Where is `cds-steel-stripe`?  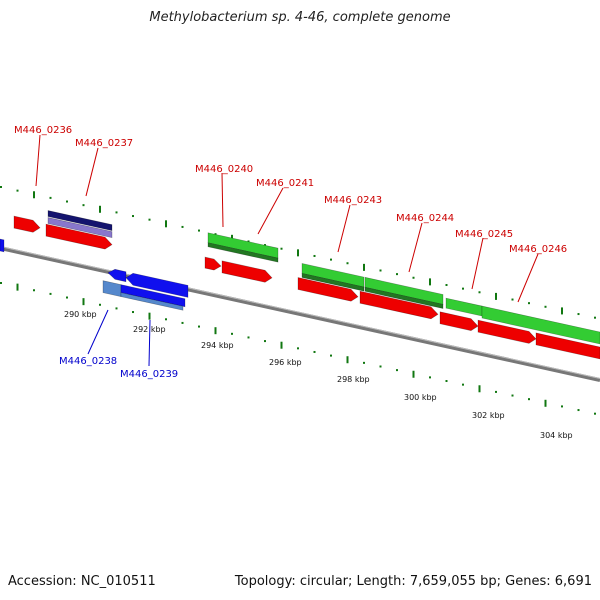
cds-steel-stripe is located at coordinates (152, 301).